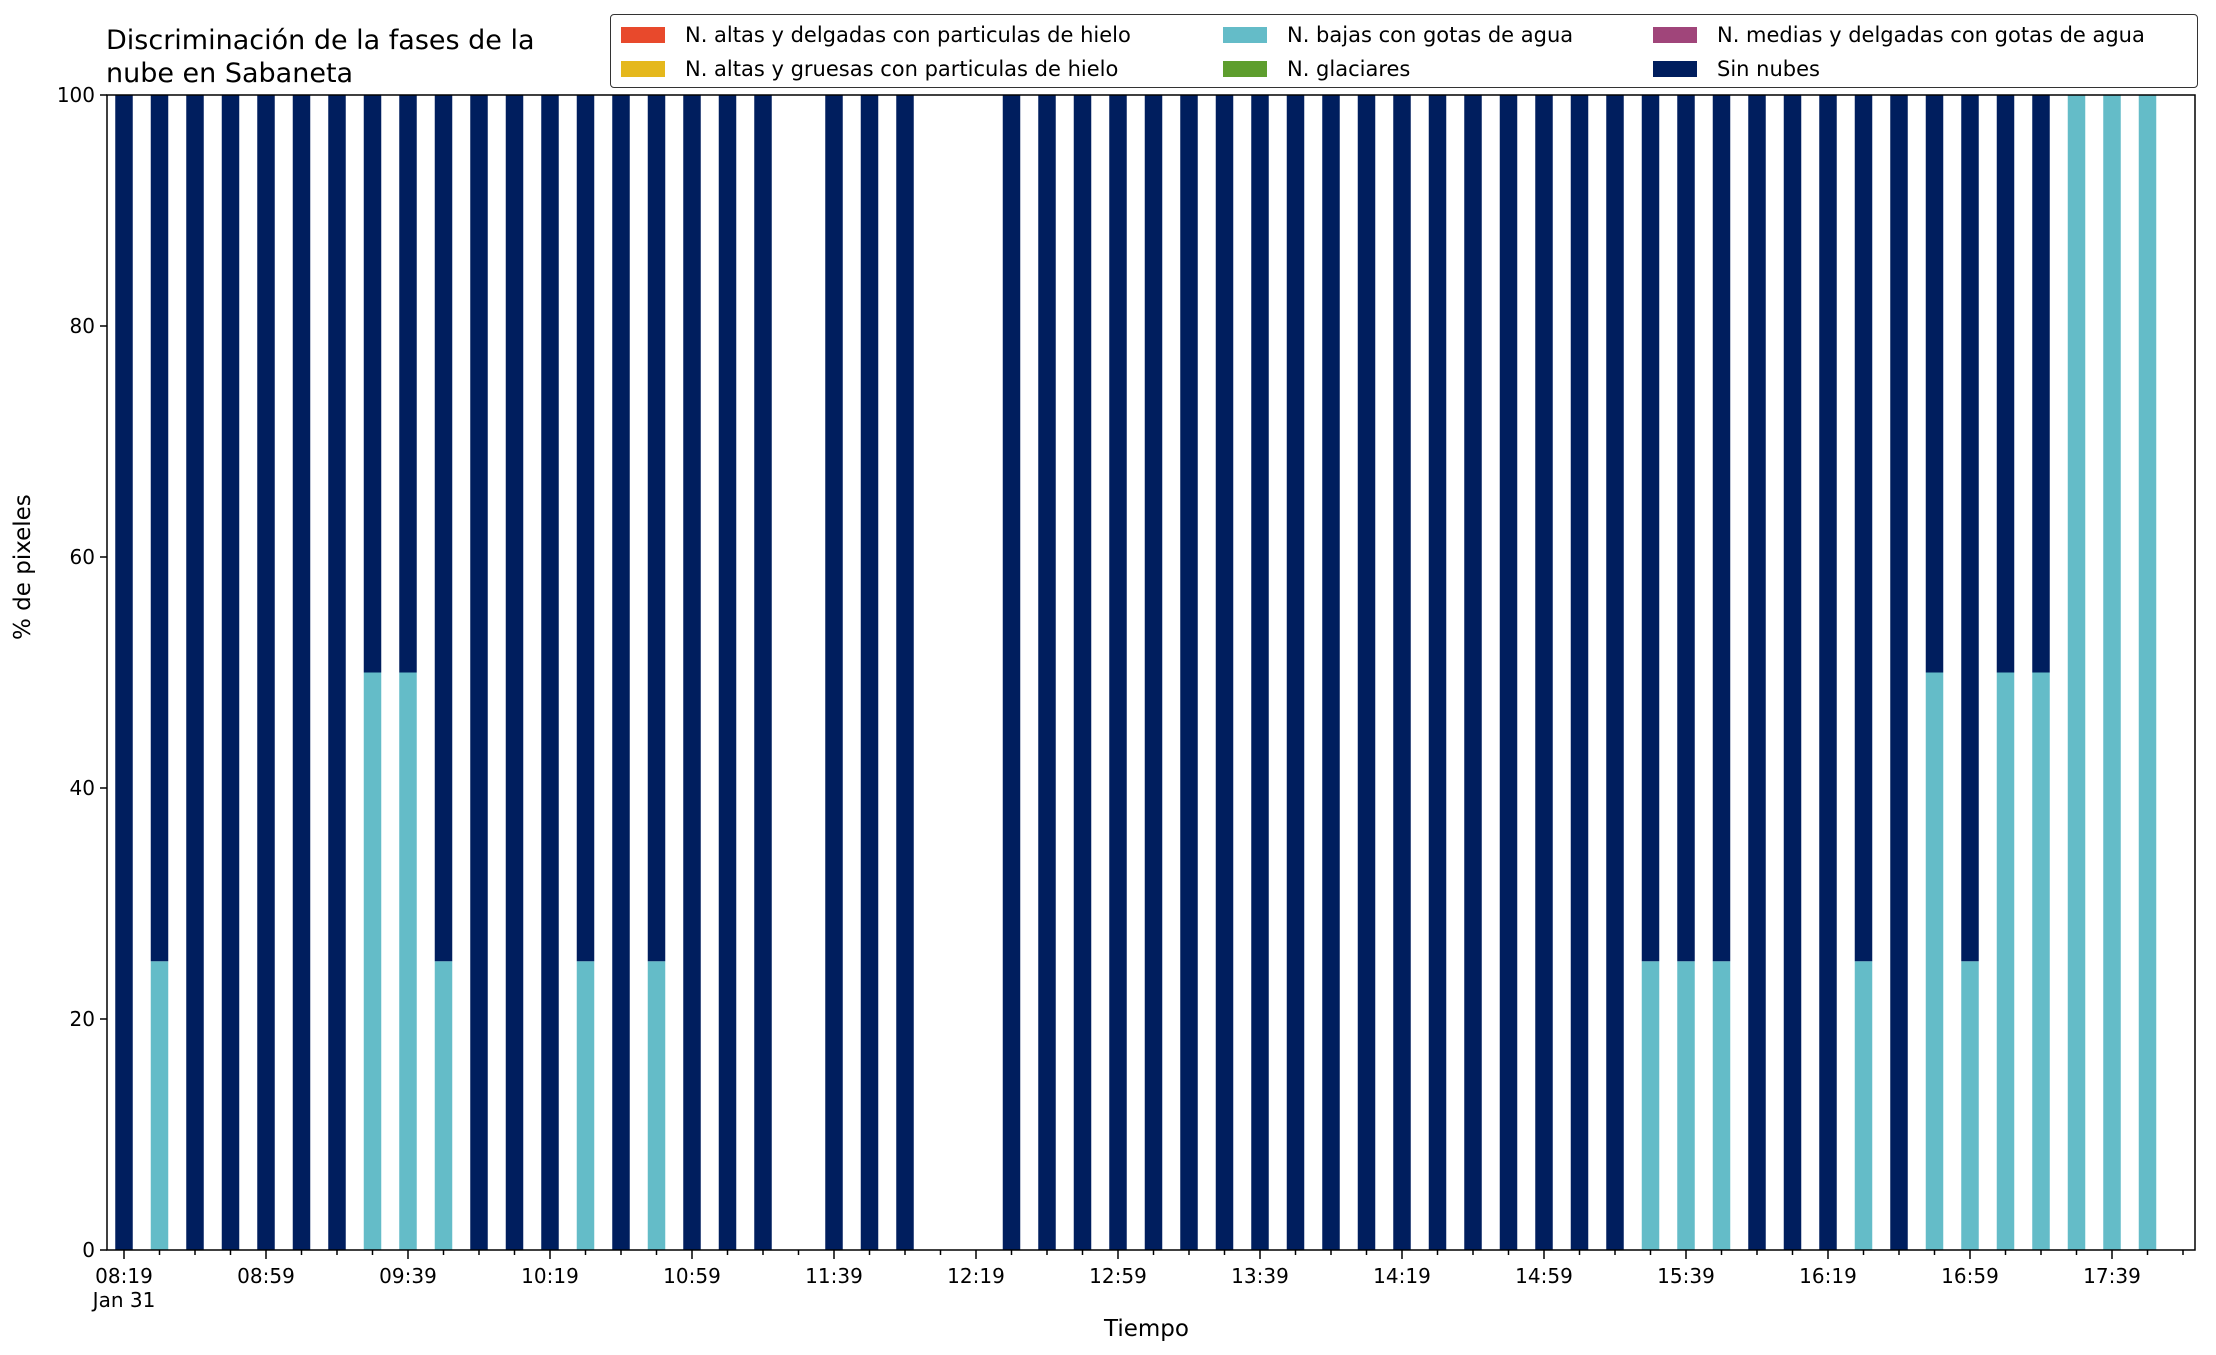 This screenshot has height=1355, width=2216. Describe the element at coordinates (1686, 1276) in the screenshot. I see `x-tick-label: 15:39` at that location.